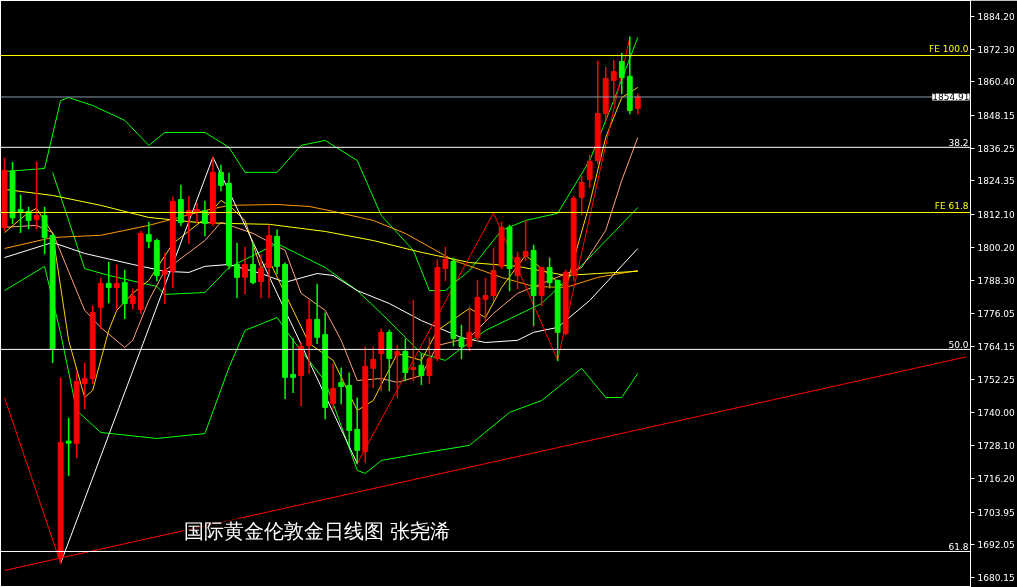  What do you see at coordinates (996, 116) in the screenshot?
I see `y-tick-label: 1848.15` at bounding box center [996, 116].